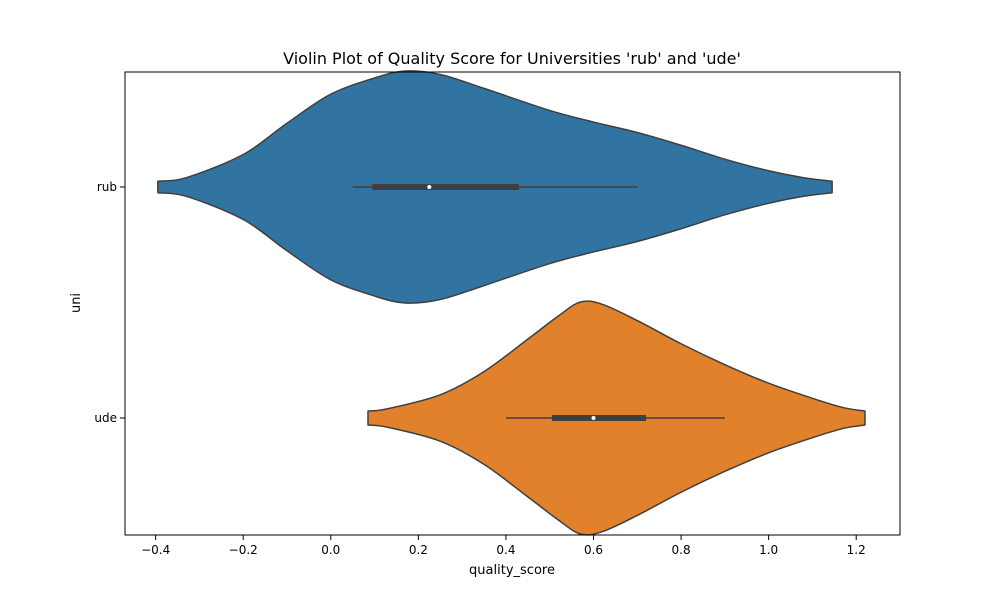 Image resolution: width=1000 pixels, height=600 pixels. Describe the element at coordinates (105, 418) in the screenshot. I see `y-tick-label: ude` at that location.